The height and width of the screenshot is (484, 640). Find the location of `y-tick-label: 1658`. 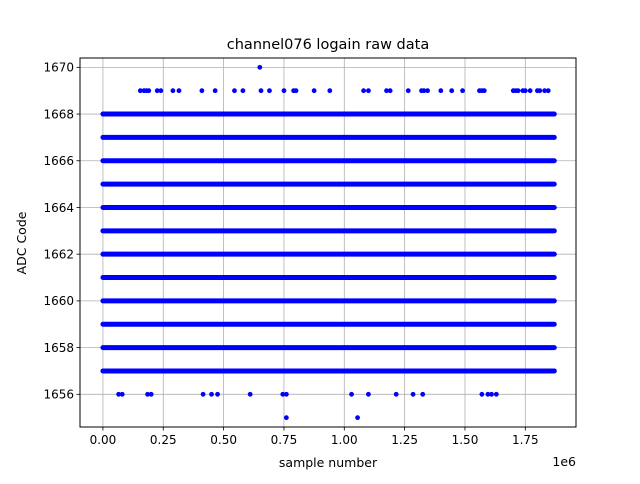

y-tick-label: 1658 is located at coordinates (58, 348).